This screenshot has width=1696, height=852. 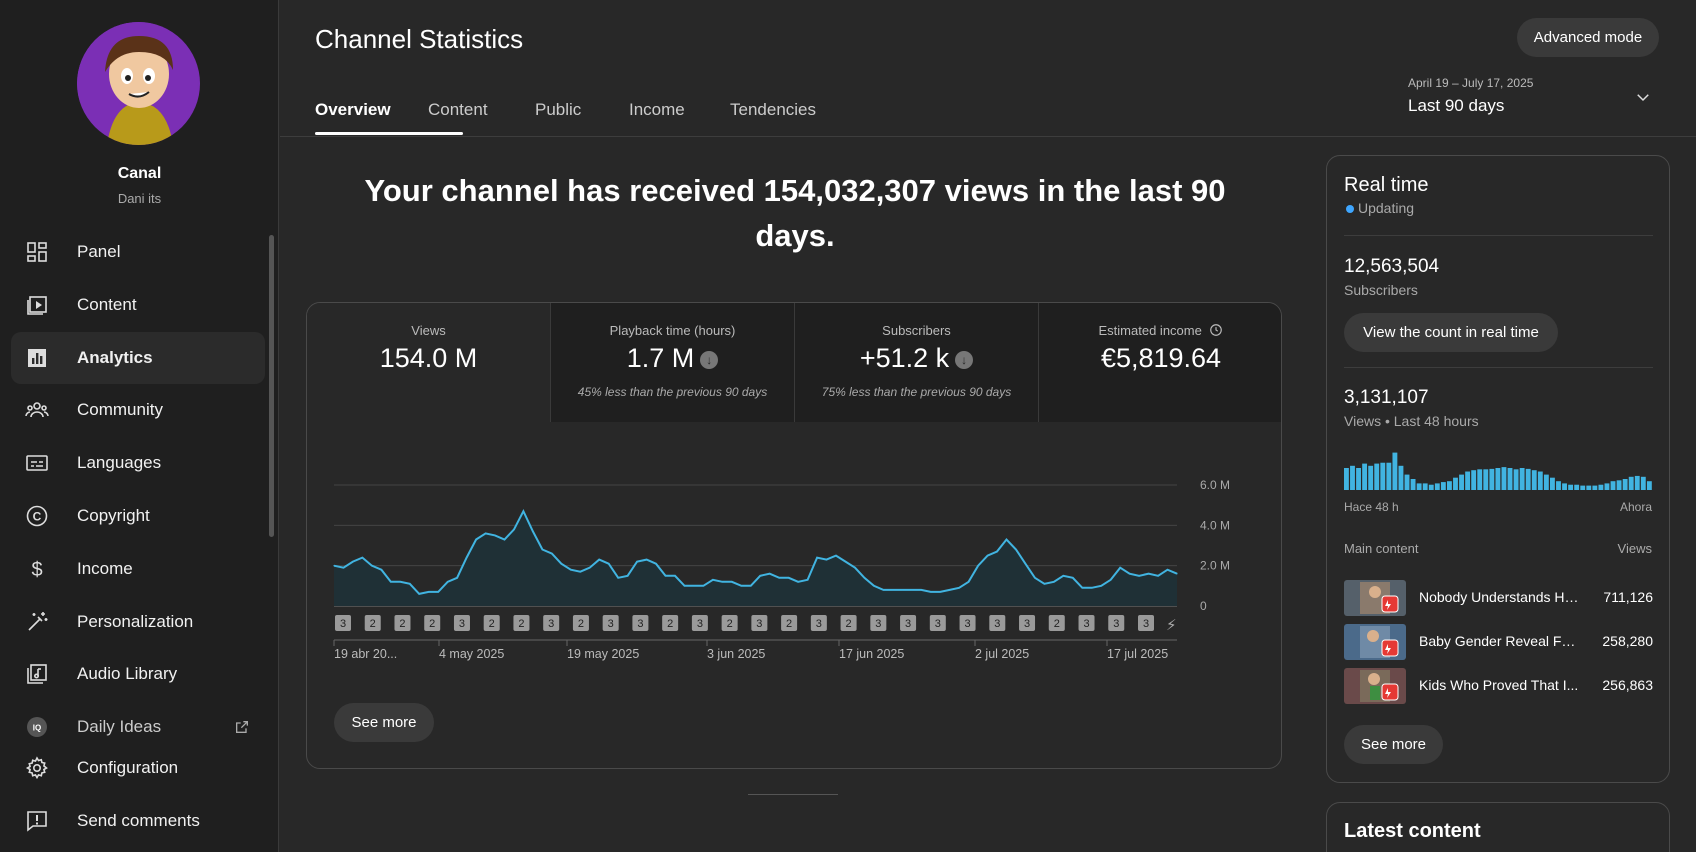 I want to click on channel-handle: Dani its, so click(x=139, y=198).